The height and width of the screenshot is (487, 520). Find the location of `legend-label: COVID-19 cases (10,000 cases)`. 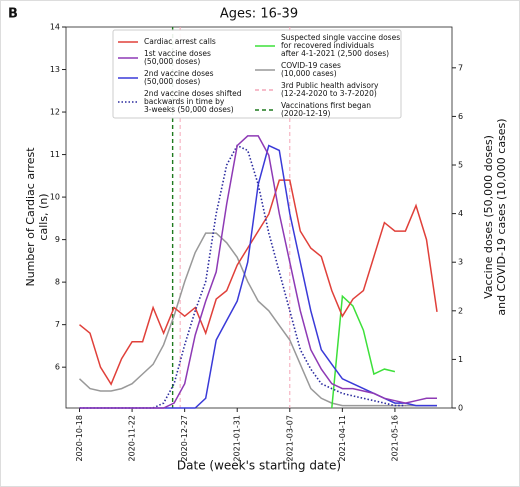

legend-label: COVID-19 cases (10,000 cases) is located at coordinates (311, 69).